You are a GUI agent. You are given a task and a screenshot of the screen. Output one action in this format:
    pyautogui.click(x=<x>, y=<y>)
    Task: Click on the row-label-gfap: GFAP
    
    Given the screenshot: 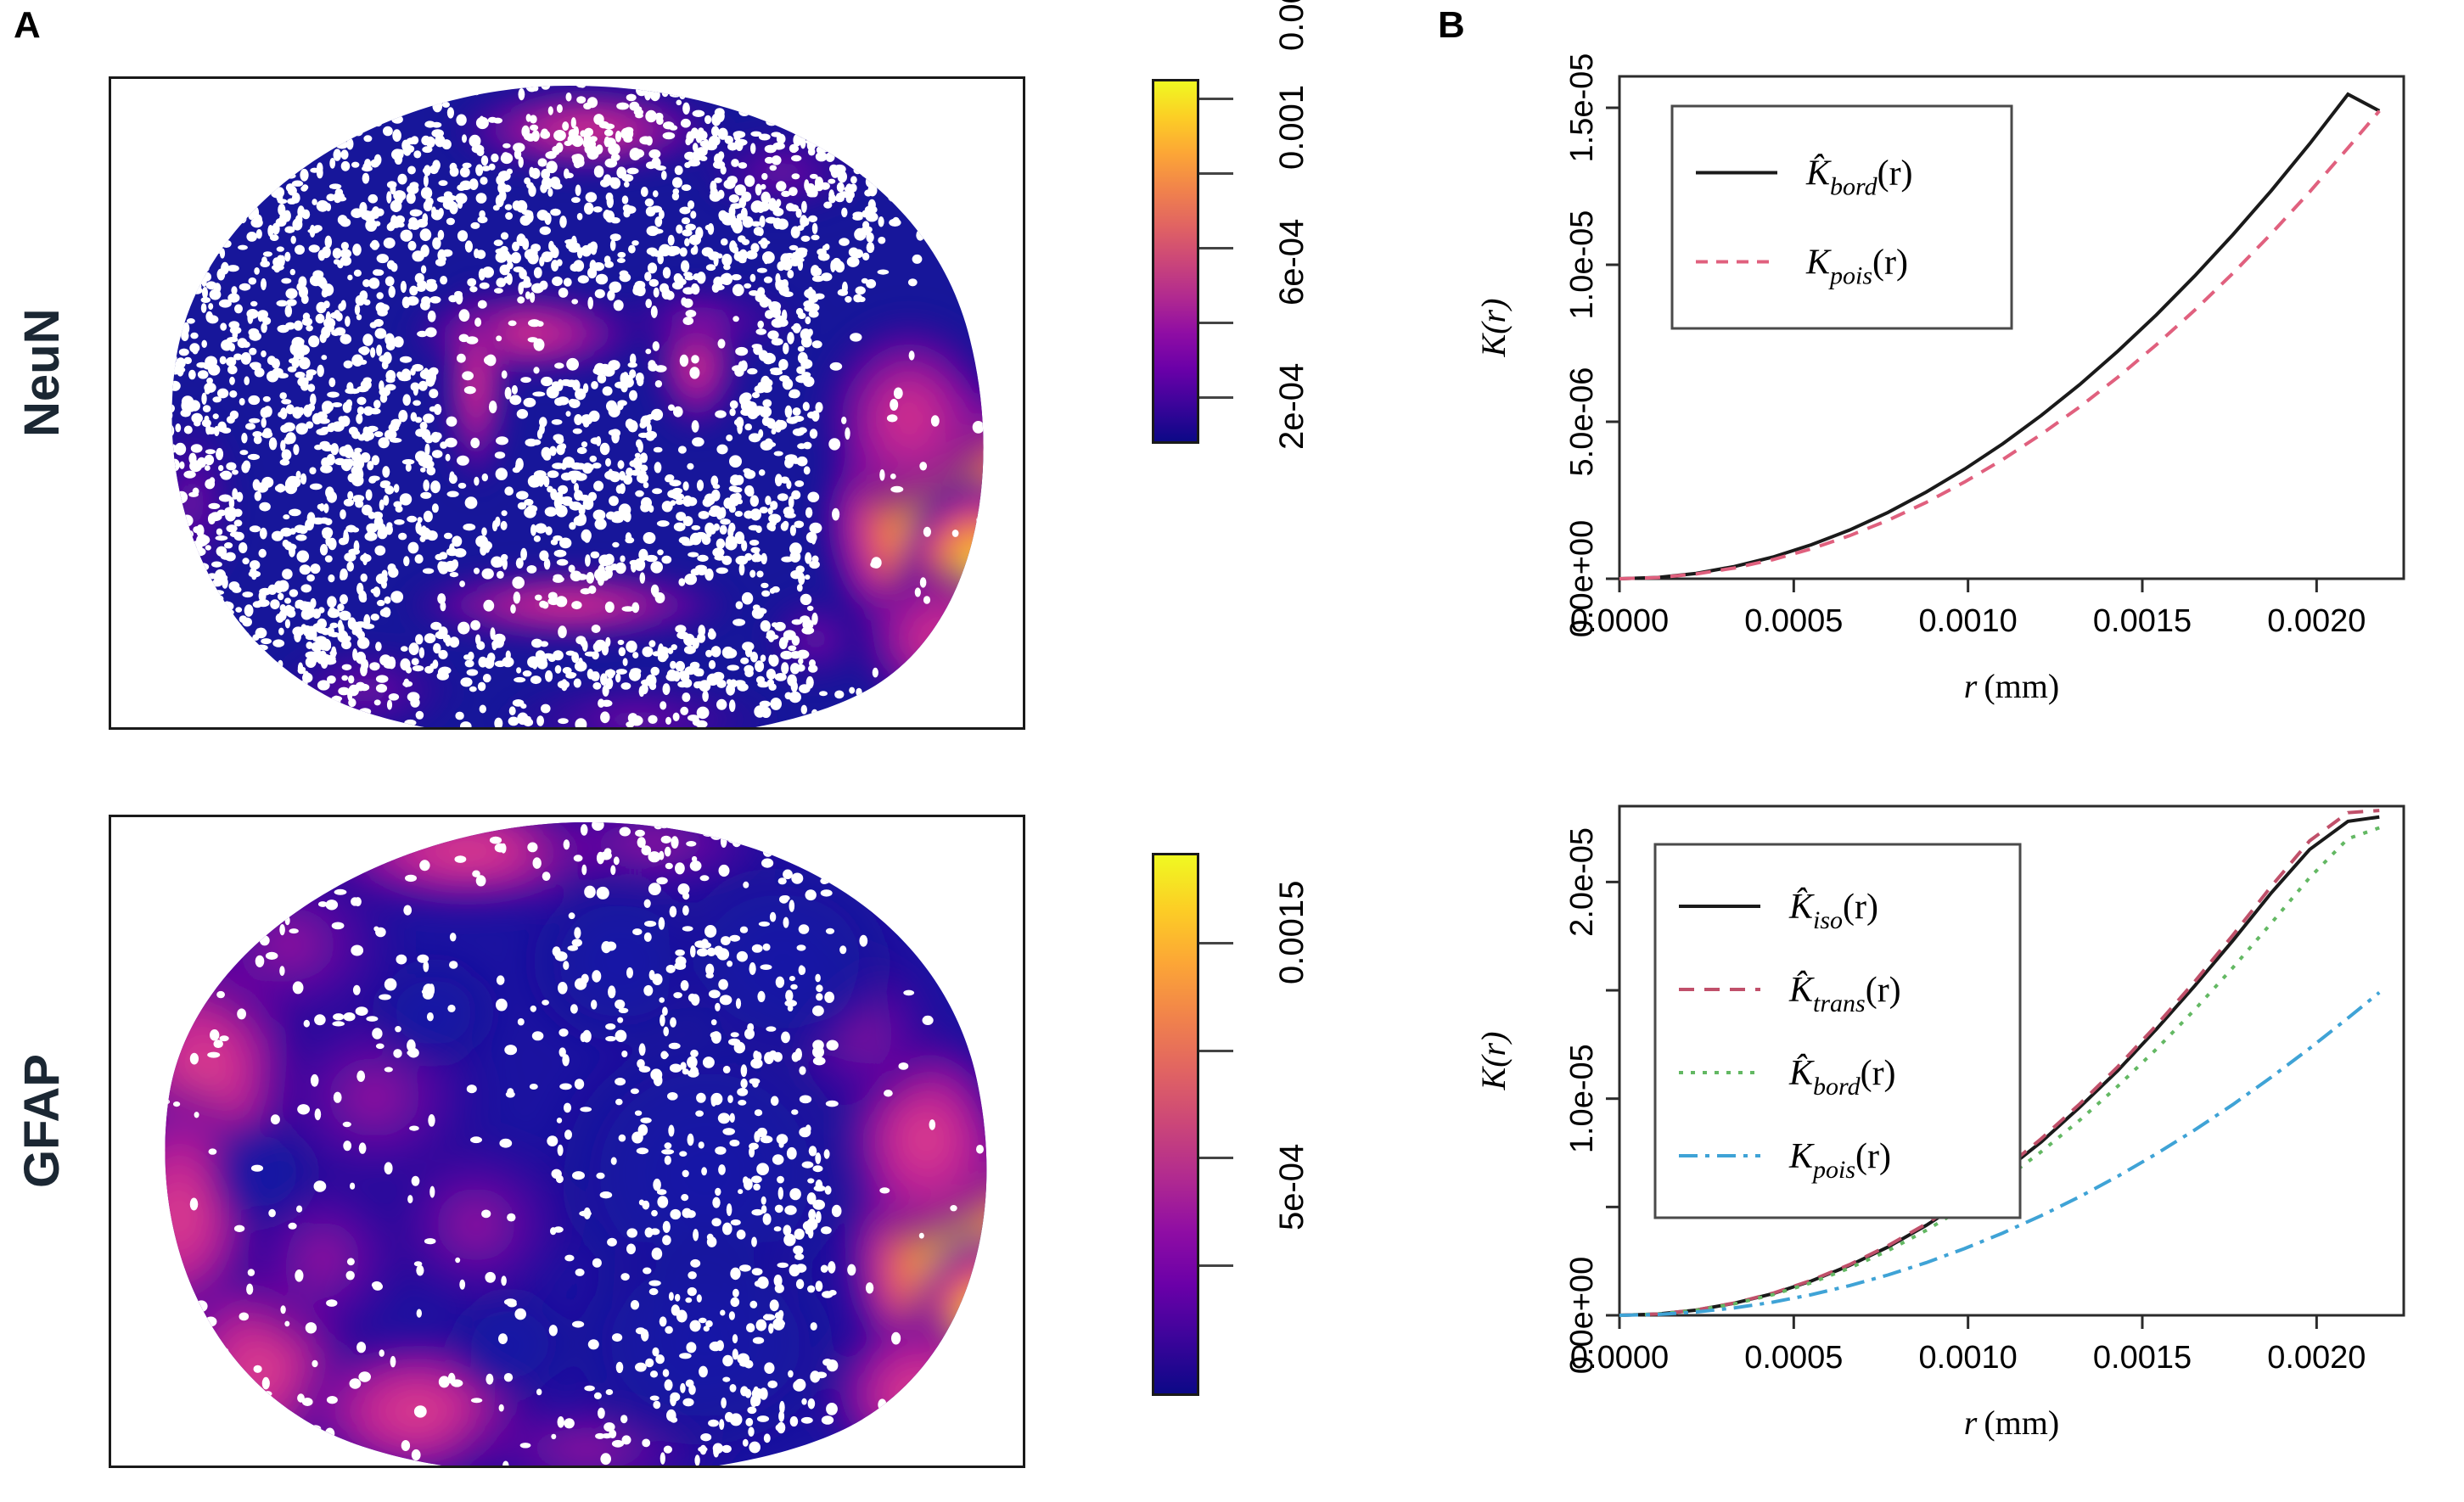 What is the action you would take?
    pyautogui.click(x=42, y=1121)
    